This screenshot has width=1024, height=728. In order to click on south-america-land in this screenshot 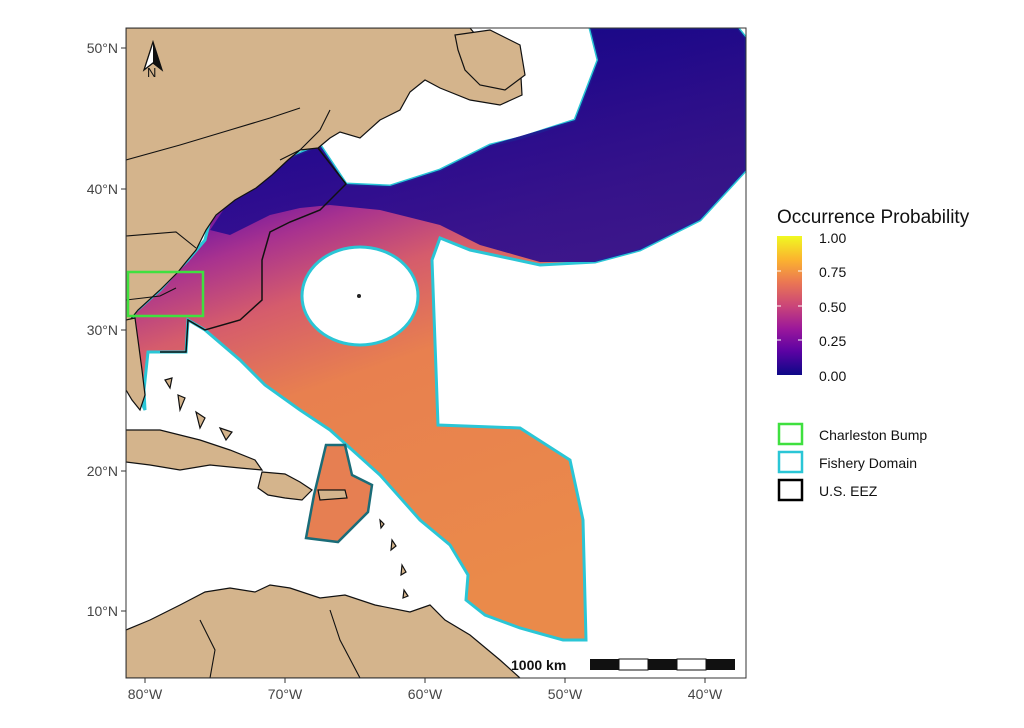, I will do `click(323, 631)`.